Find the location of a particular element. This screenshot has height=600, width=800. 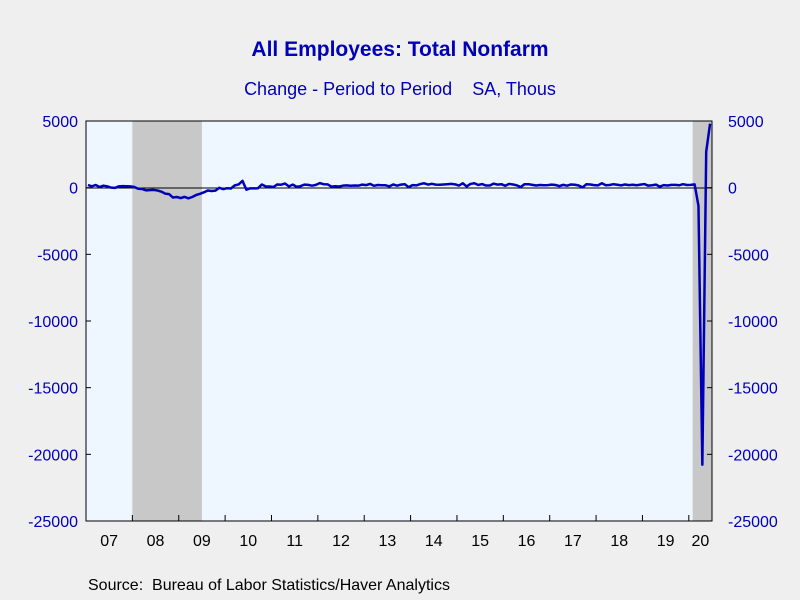

y-right-tick-label: -25000 is located at coordinates (753, 522).